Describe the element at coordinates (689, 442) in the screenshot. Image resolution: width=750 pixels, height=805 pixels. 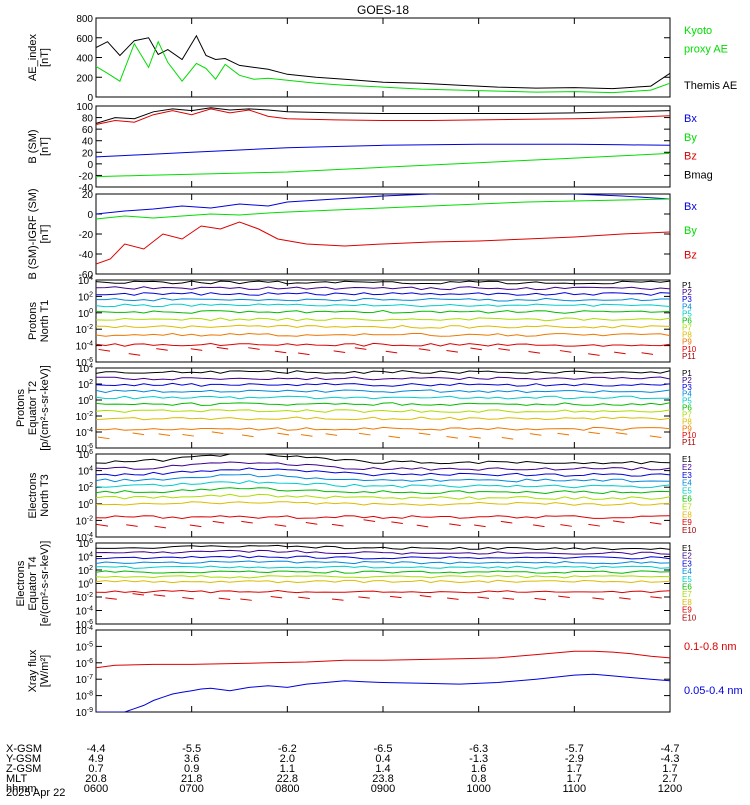
I see `legend-label: P11` at that location.